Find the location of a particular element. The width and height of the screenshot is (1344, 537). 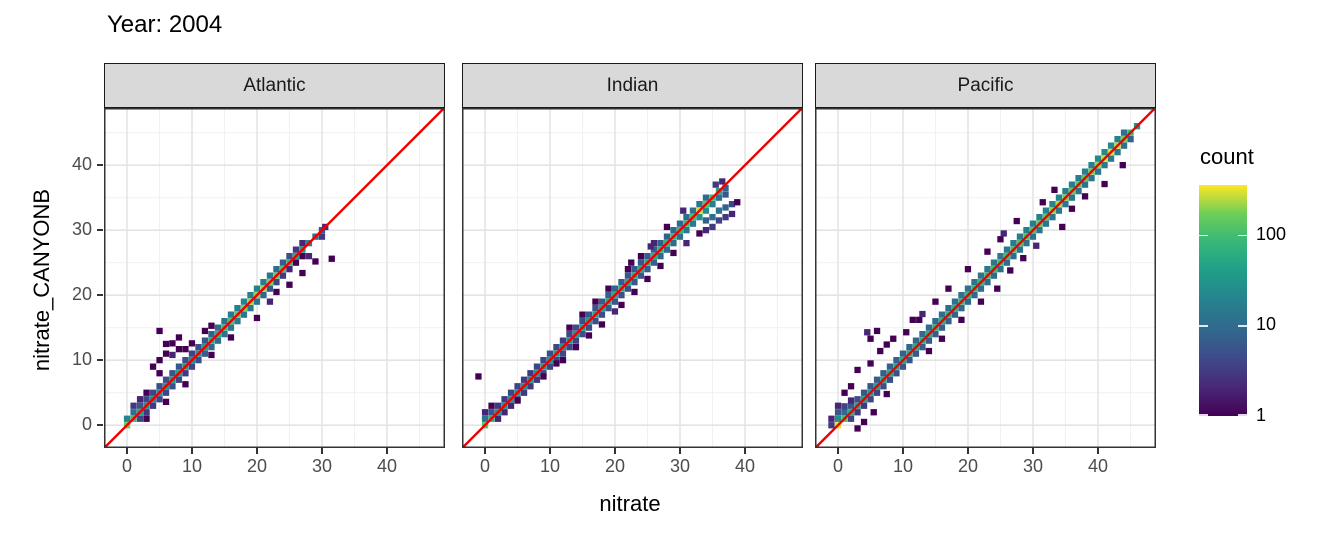

colorbar is located at coordinates (1223, 300).